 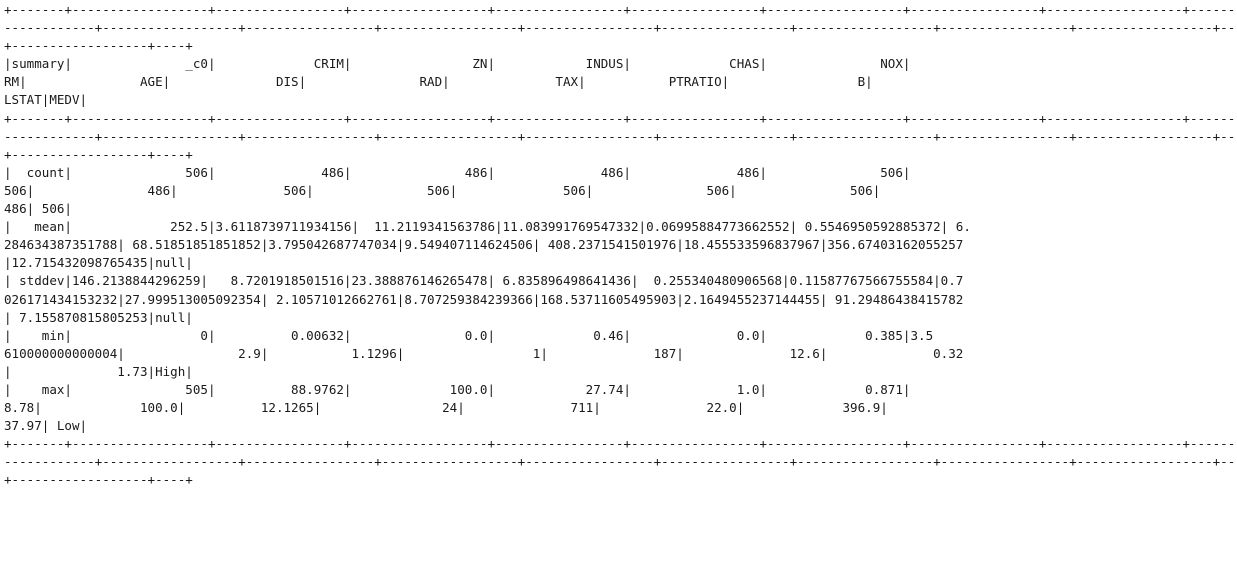 What do you see at coordinates (98, 371) in the screenshot?
I see `console-line: | 1.73|High|` at bounding box center [98, 371].